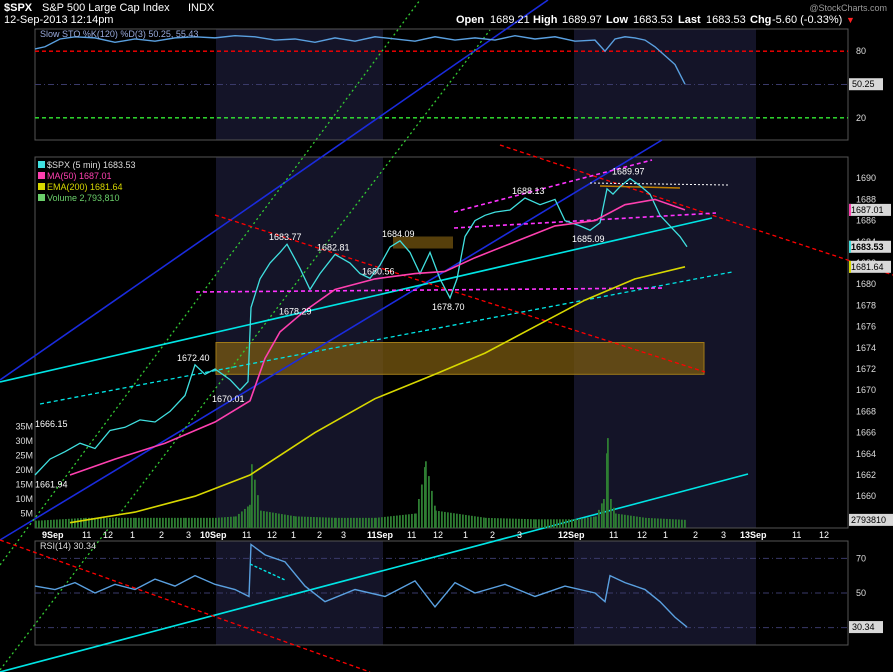 The width and height of the screenshot is (893, 672). What do you see at coordinates (867, 267) in the screenshot?
I see `price-tag: 1681.64` at bounding box center [867, 267].